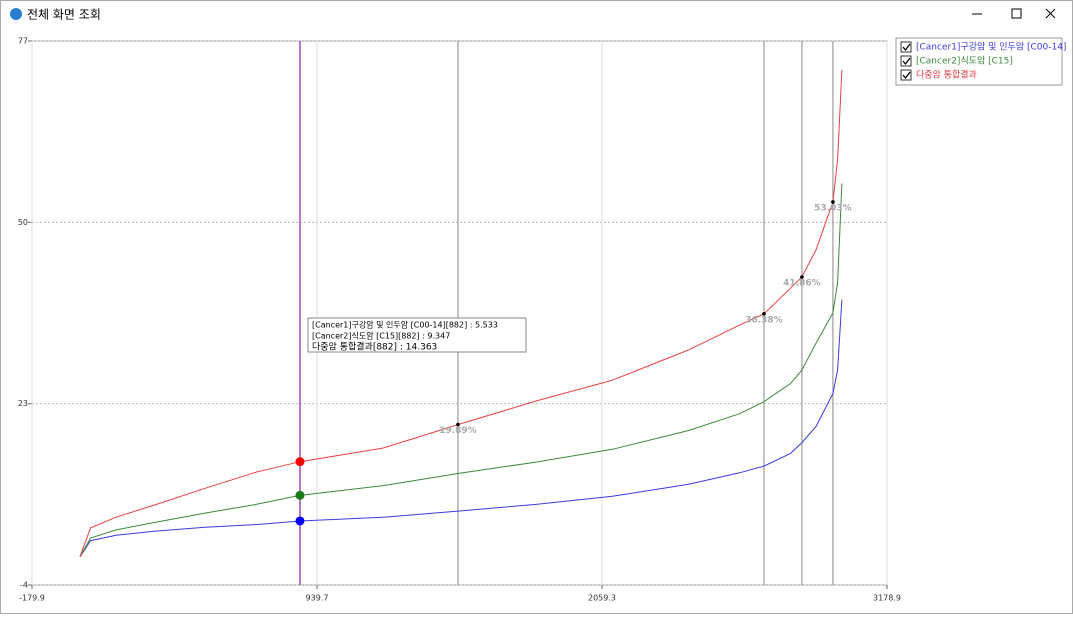  Describe the element at coordinates (23, 222) in the screenshot. I see `y-tick-label: 50` at that location.